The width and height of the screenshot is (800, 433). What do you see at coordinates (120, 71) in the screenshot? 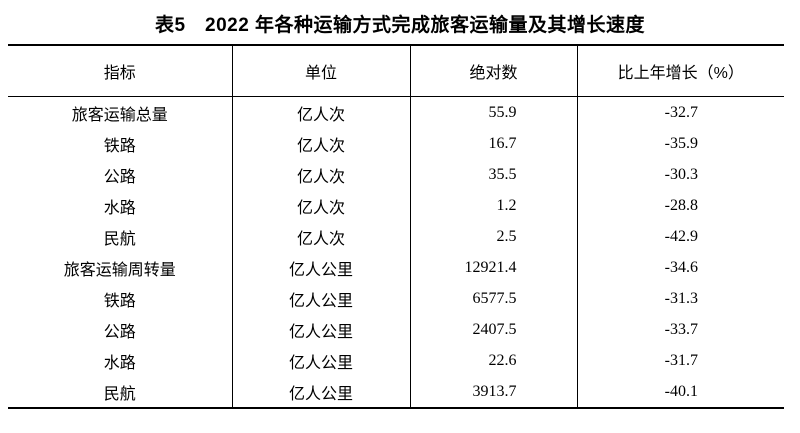
I see `header-cell-indicator: 指标` at bounding box center [120, 71].